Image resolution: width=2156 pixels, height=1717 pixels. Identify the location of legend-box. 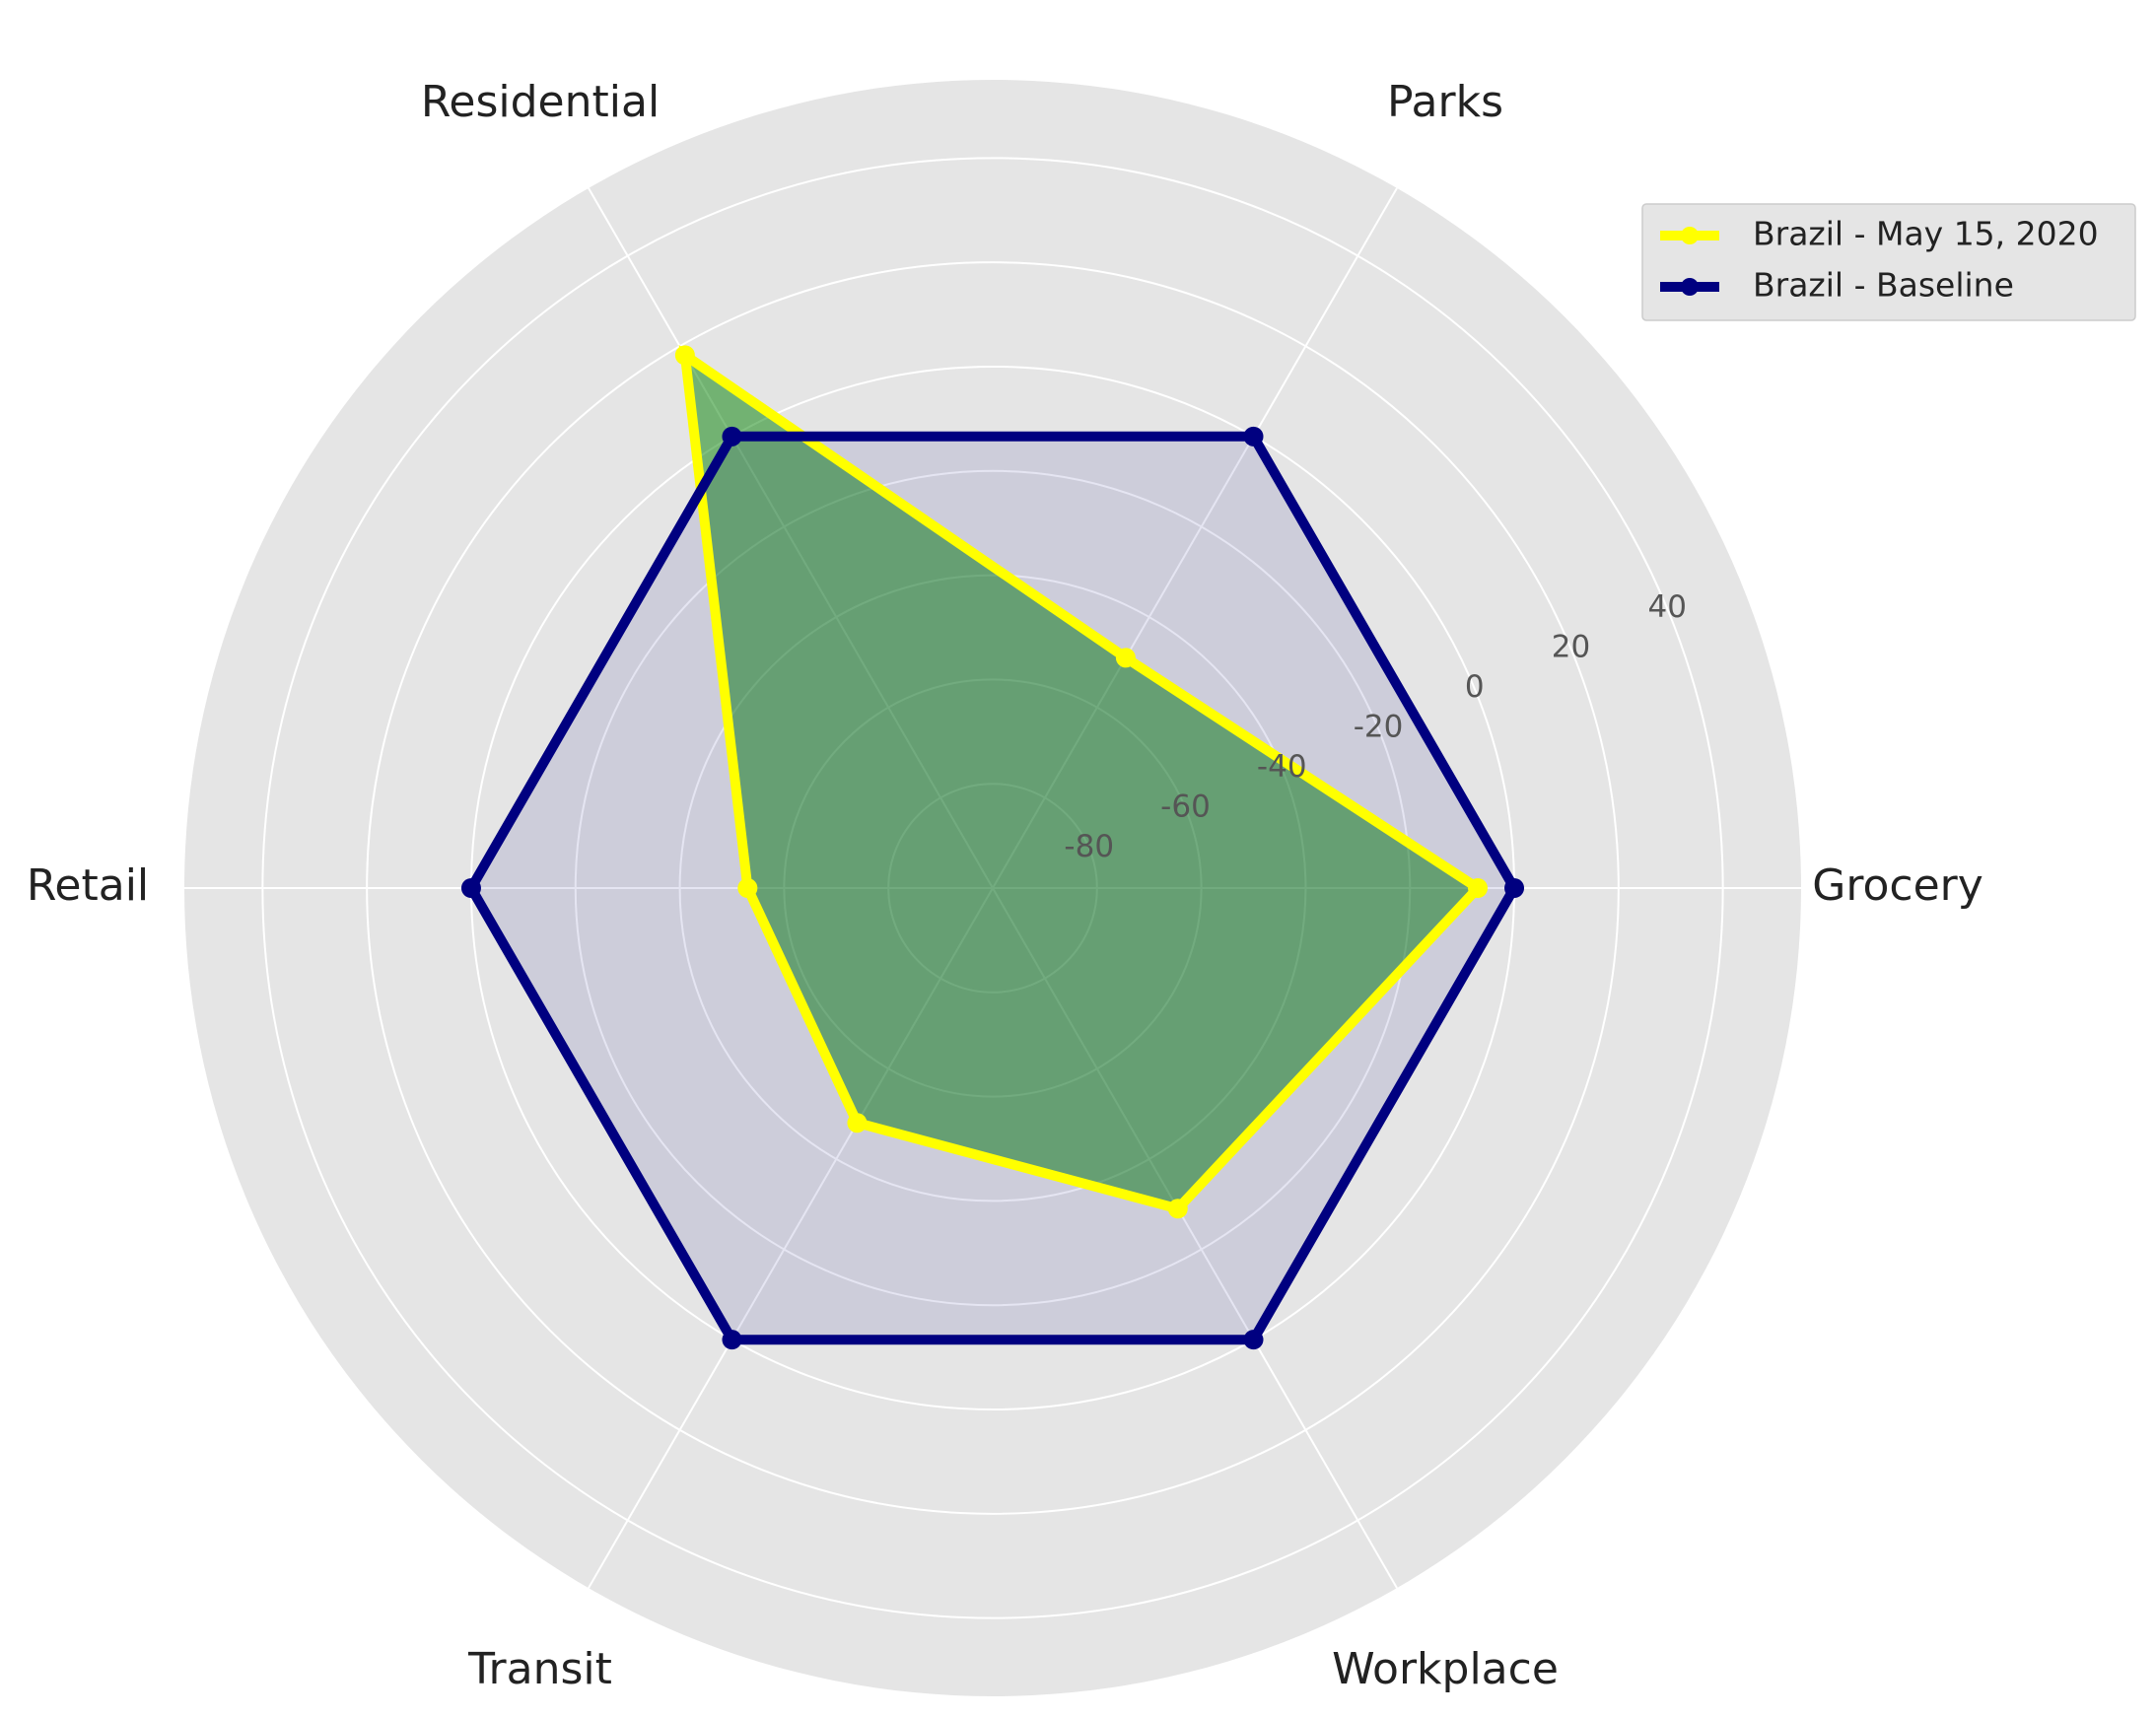
(1888, 262).